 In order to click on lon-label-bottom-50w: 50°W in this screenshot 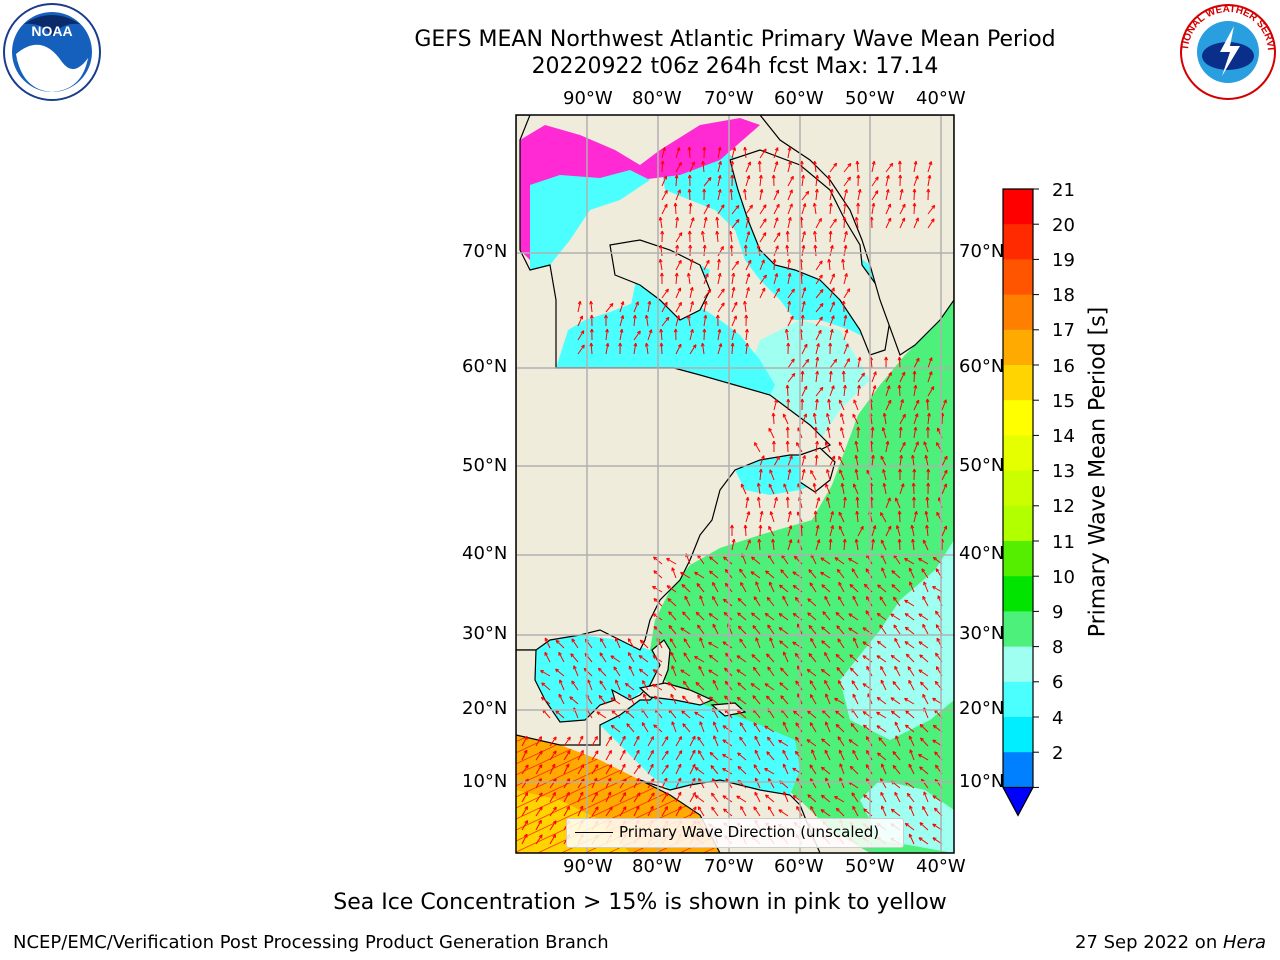, I will do `click(870, 866)`.